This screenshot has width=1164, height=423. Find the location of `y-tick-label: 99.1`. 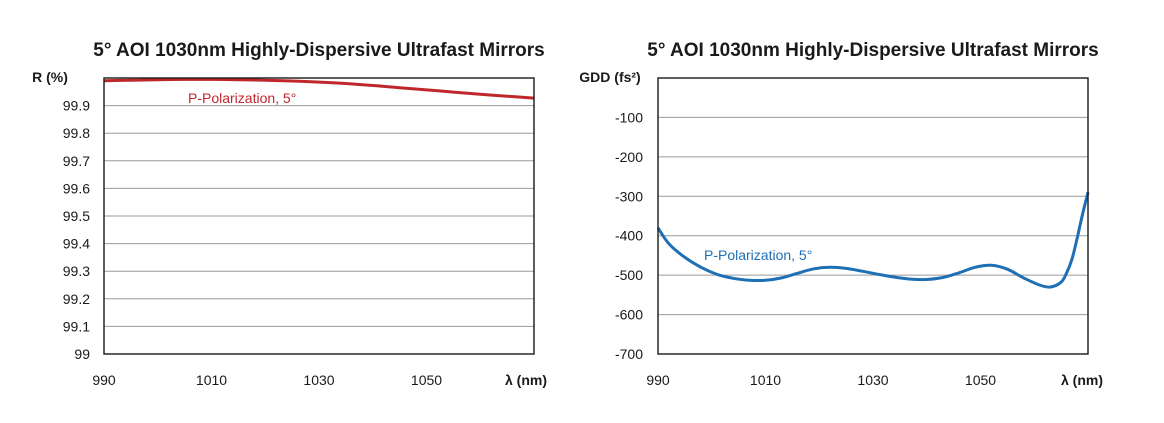

y-tick-label: 99.1 is located at coordinates (76, 326).